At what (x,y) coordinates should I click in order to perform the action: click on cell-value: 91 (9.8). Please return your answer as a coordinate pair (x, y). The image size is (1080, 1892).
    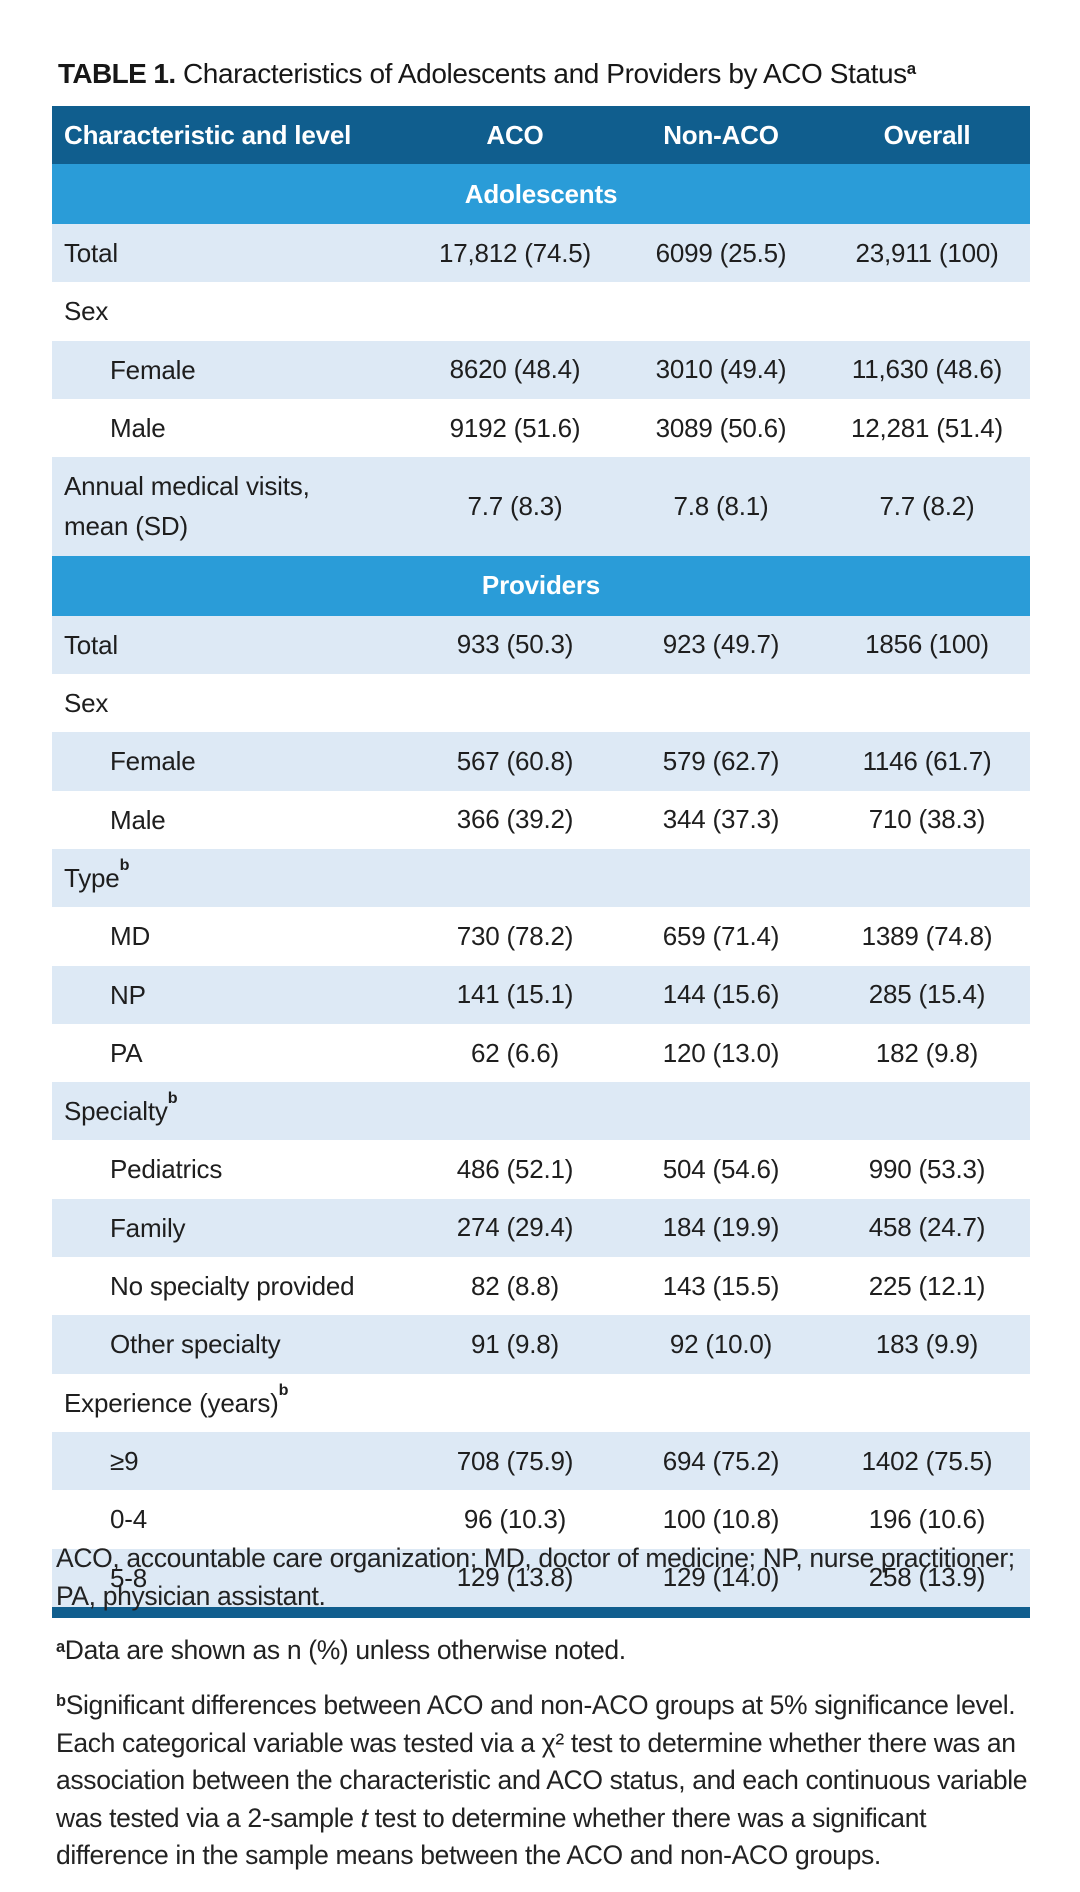
    Looking at the image, I should click on (514, 1343).